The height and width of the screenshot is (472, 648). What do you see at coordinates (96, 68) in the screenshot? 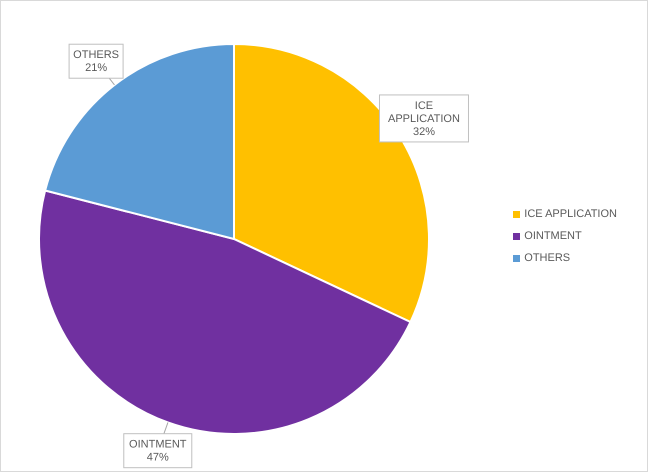
I see `data-label: 21%` at bounding box center [96, 68].